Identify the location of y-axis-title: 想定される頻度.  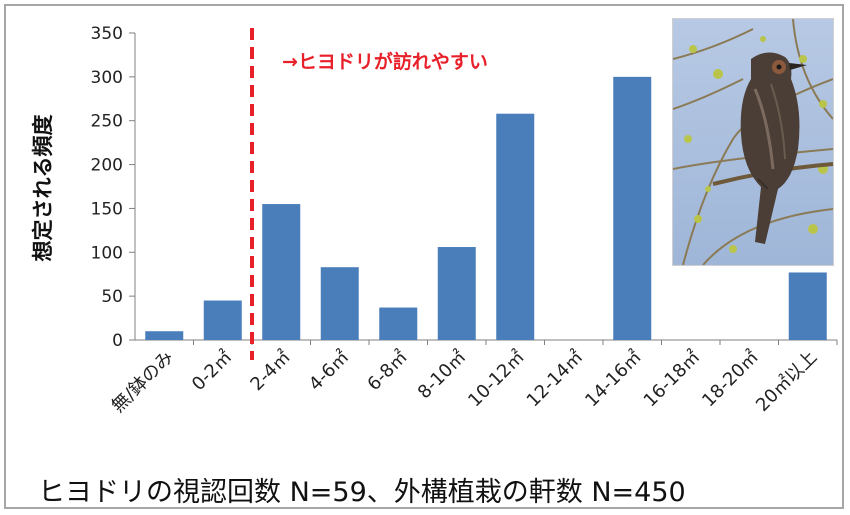
(43, 188).